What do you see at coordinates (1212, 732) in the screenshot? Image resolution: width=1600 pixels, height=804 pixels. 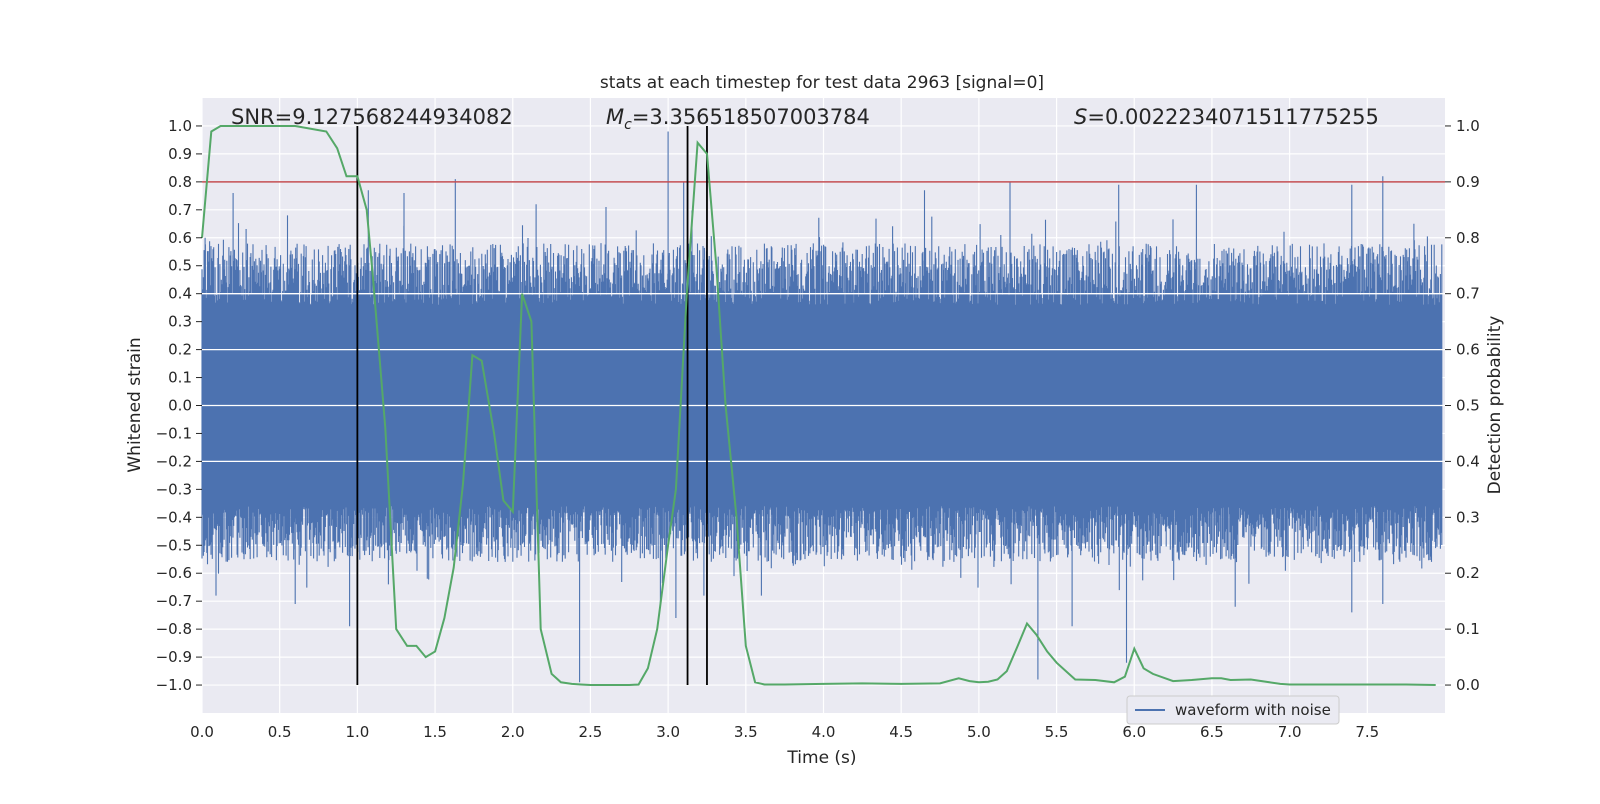 I see `x-tick-label: 6.5` at bounding box center [1212, 732].